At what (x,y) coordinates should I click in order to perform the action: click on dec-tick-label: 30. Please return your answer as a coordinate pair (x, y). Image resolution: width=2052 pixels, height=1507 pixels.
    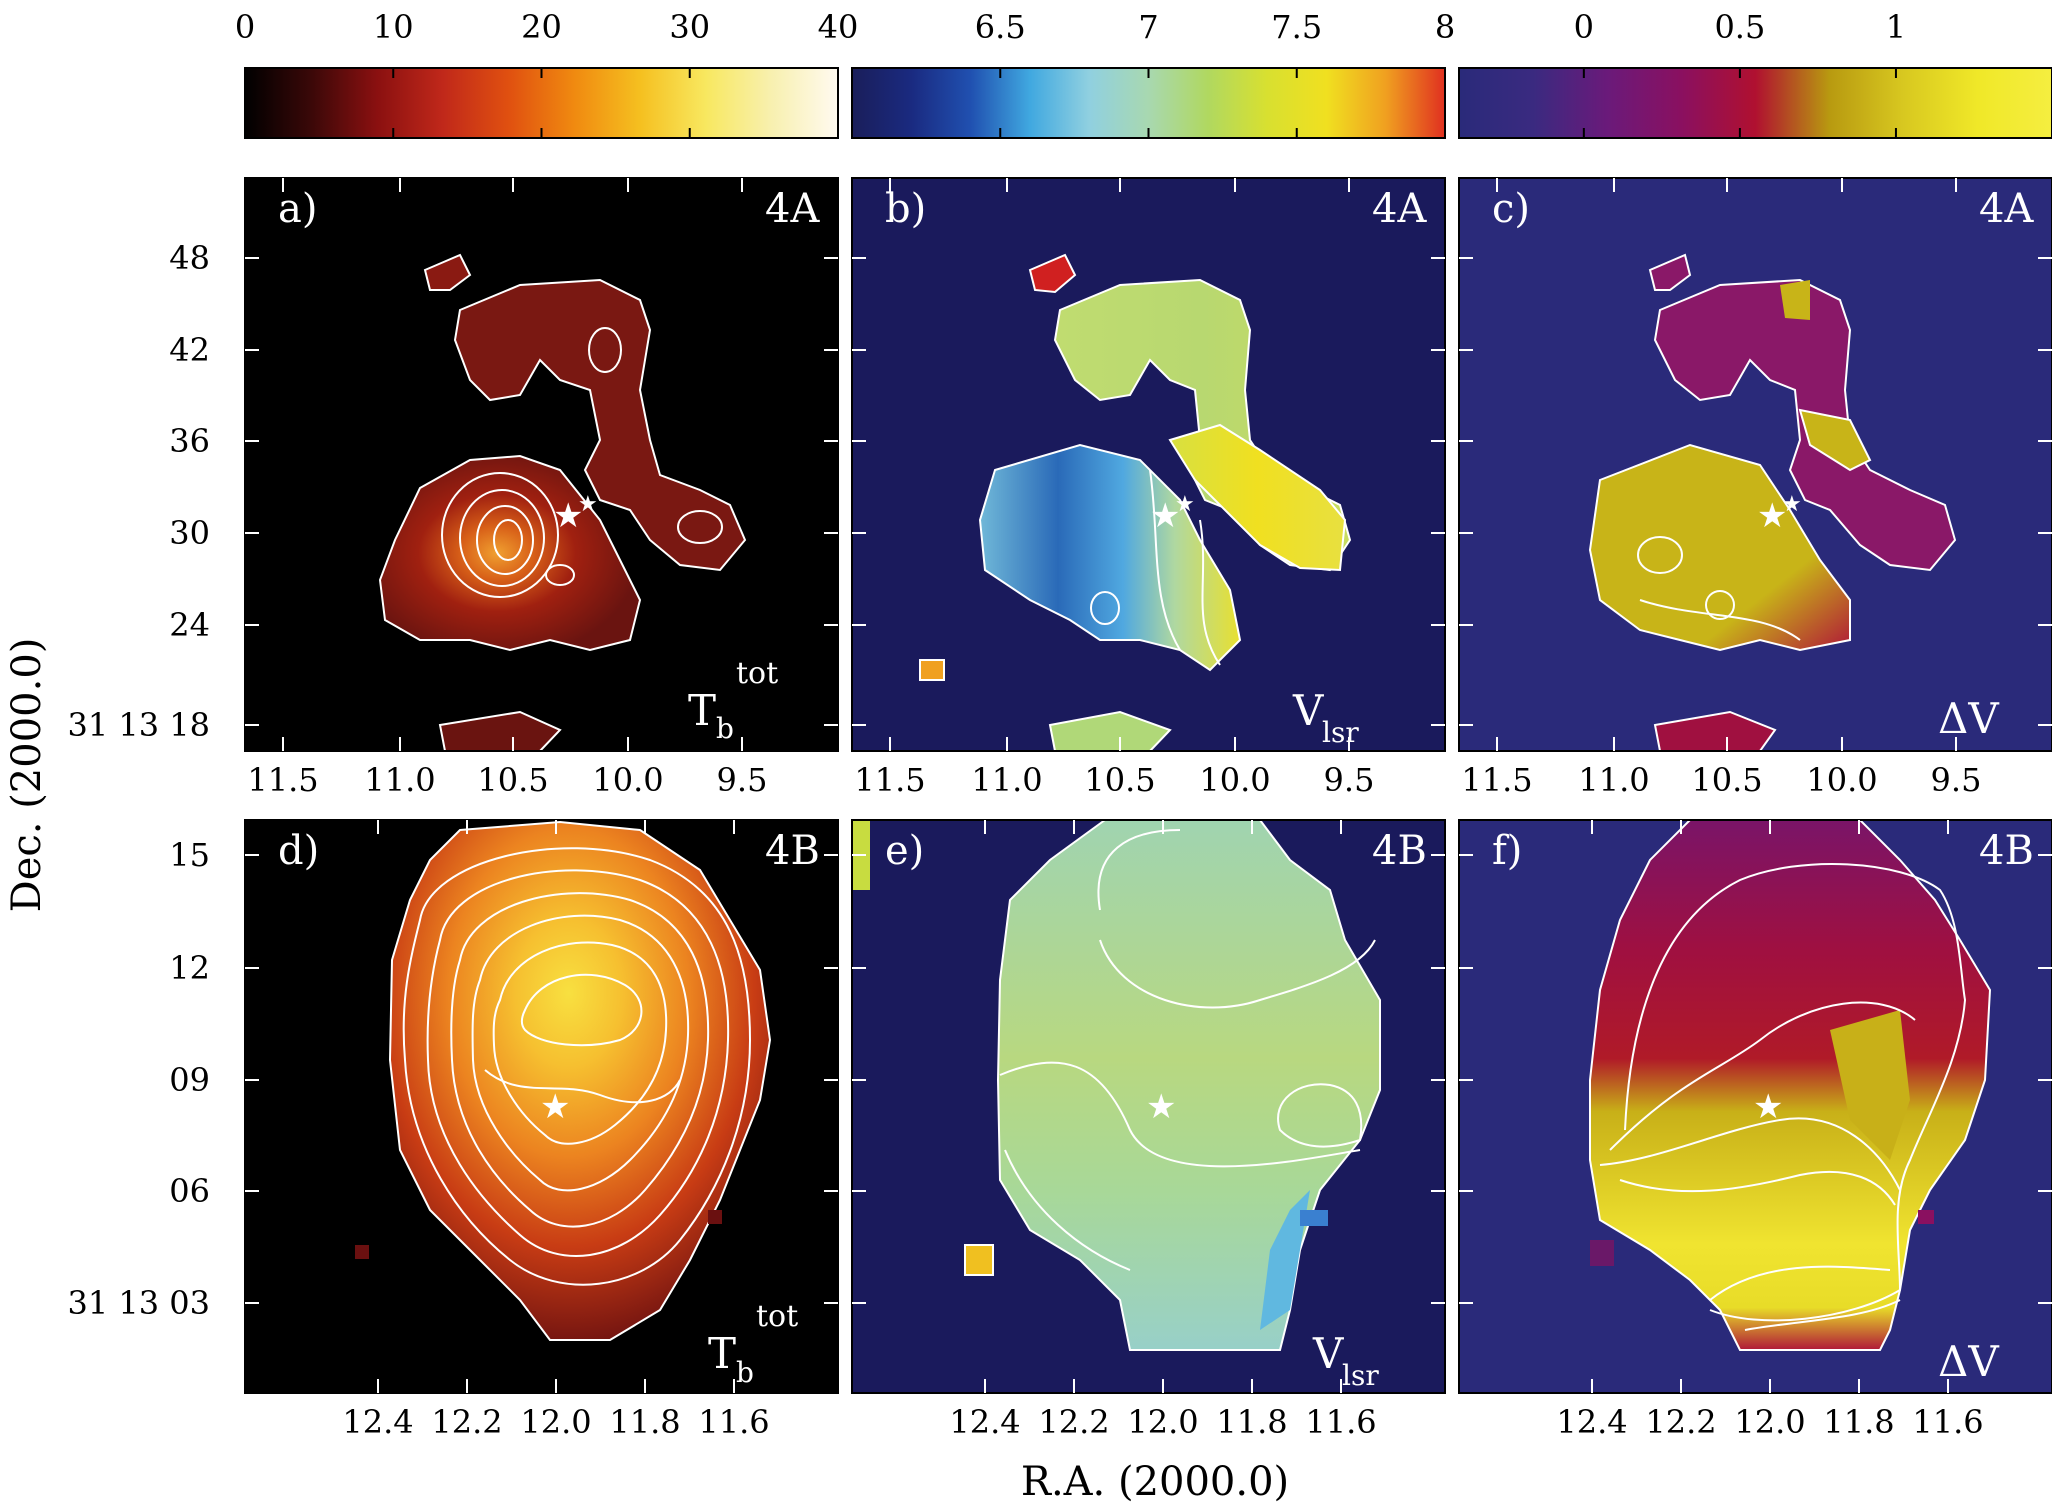
    Looking at the image, I should click on (189, 533).